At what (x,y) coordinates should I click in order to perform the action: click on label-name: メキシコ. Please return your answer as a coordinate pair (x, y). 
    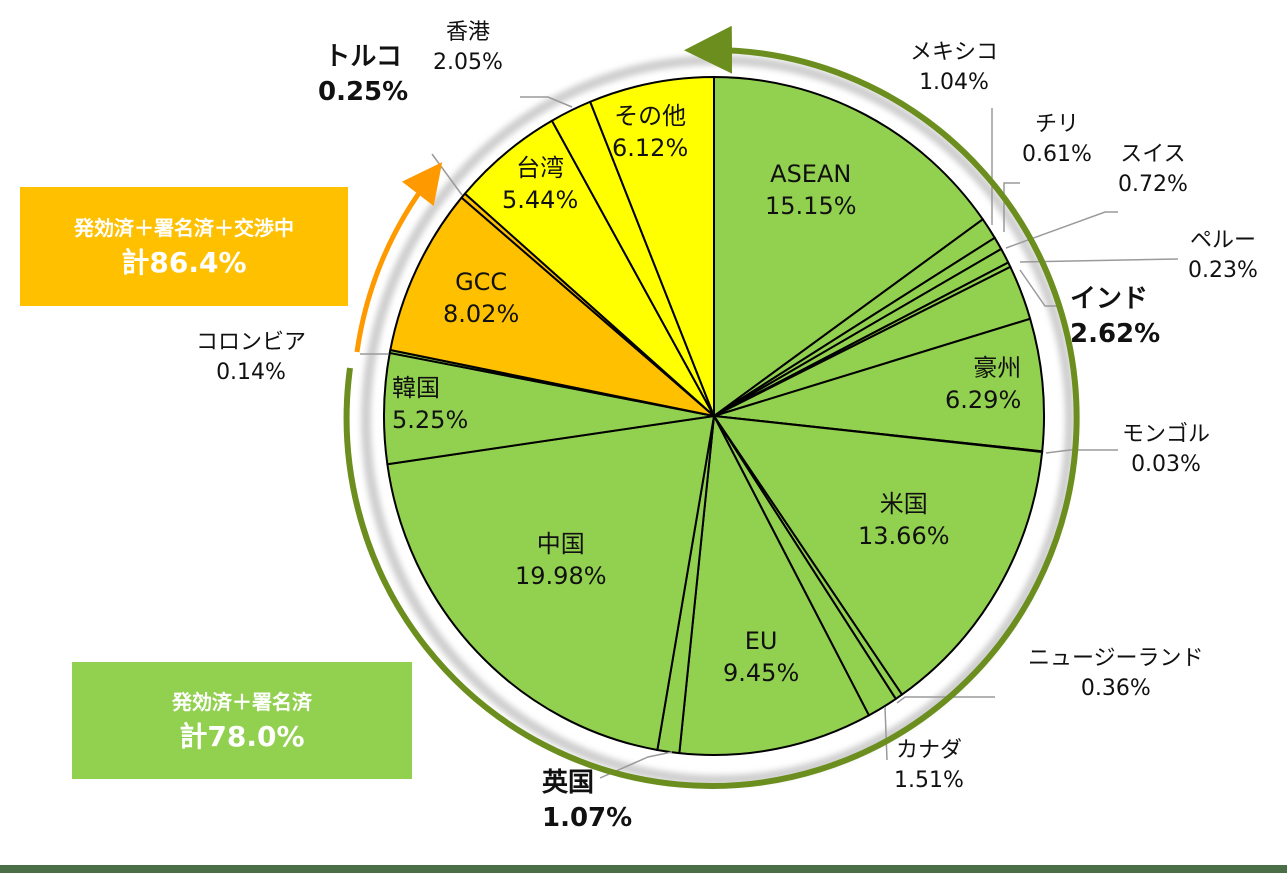
    Looking at the image, I should click on (954, 52).